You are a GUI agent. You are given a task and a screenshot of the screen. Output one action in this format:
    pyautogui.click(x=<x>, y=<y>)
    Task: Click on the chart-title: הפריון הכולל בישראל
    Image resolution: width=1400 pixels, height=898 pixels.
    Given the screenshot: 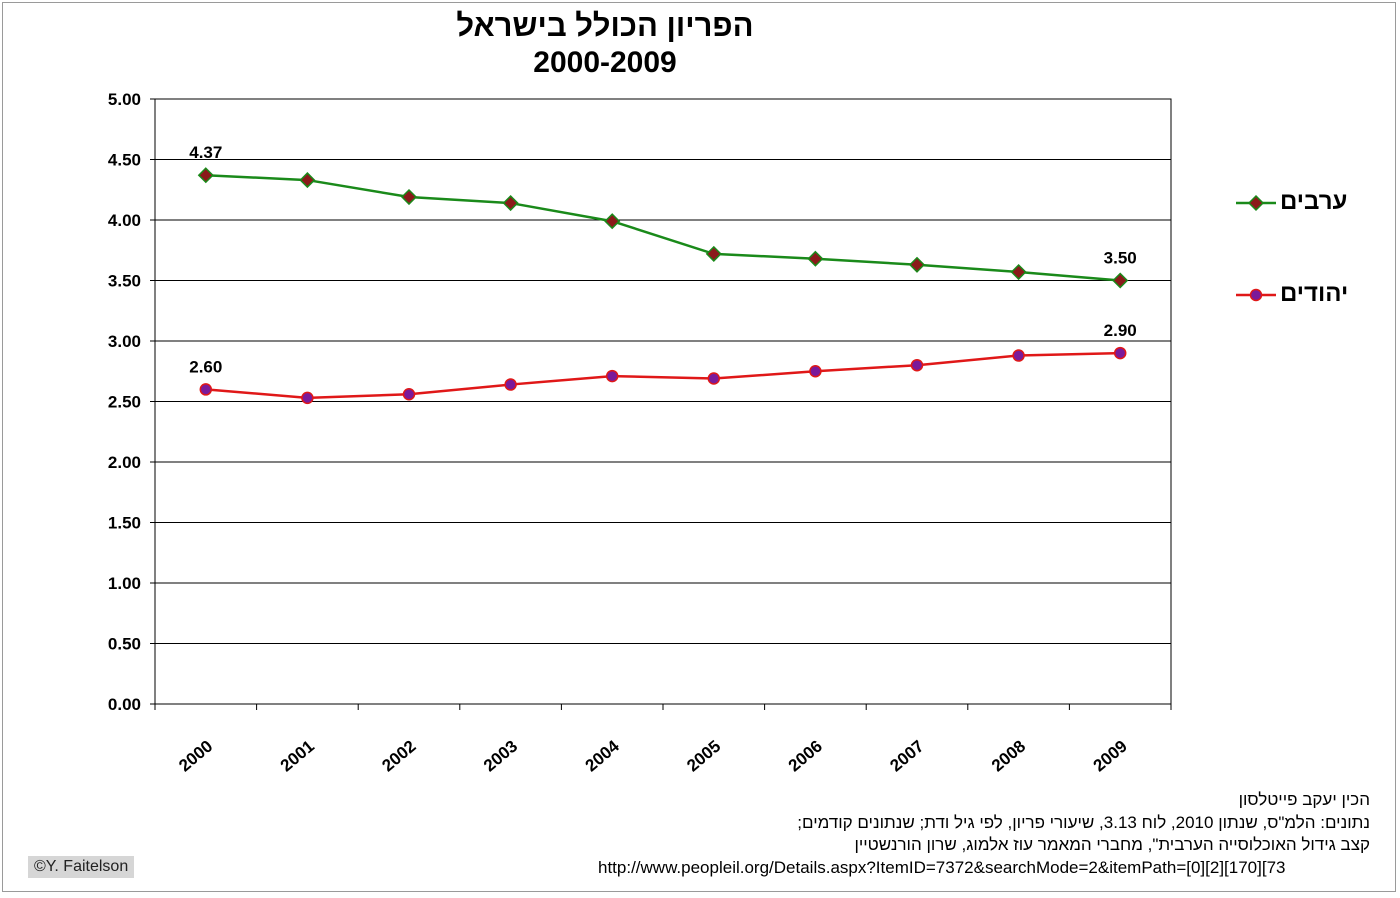 What is the action you would take?
    pyautogui.click(x=605, y=25)
    